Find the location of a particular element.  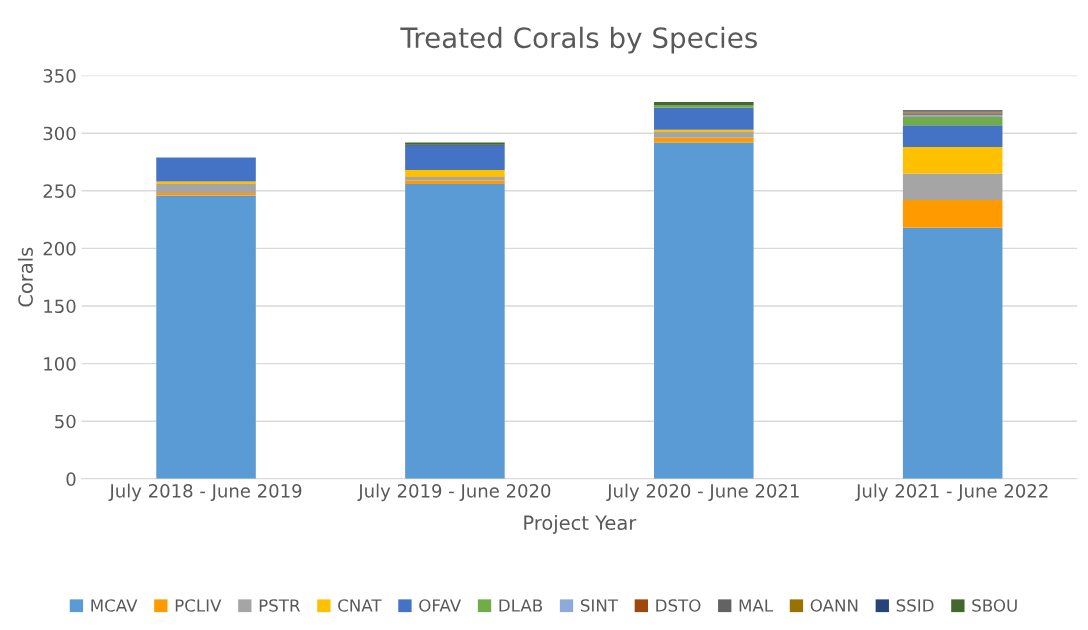

legend-label: PCLIV is located at coordinates (198, 605).